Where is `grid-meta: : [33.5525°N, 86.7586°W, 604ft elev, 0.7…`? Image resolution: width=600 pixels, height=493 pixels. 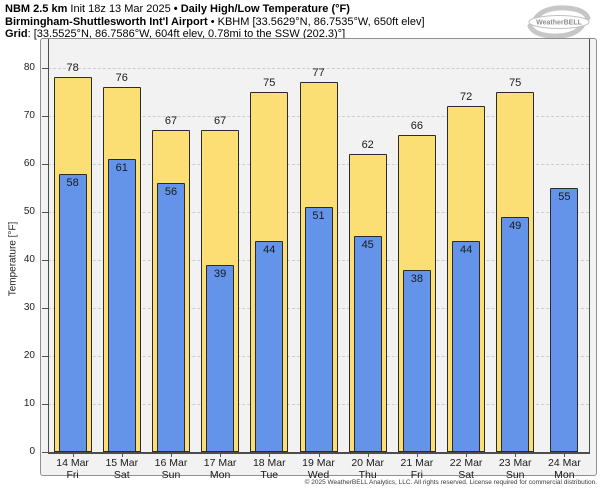
grid-meta: : [33.5525°N, 86.7586°W, 604ft elev, 0.7… is located at coordinates (186, 34).